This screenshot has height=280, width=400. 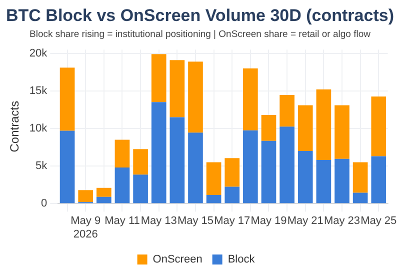 I want to click on legend-label: OnScreen, so click(x=177, y=260).